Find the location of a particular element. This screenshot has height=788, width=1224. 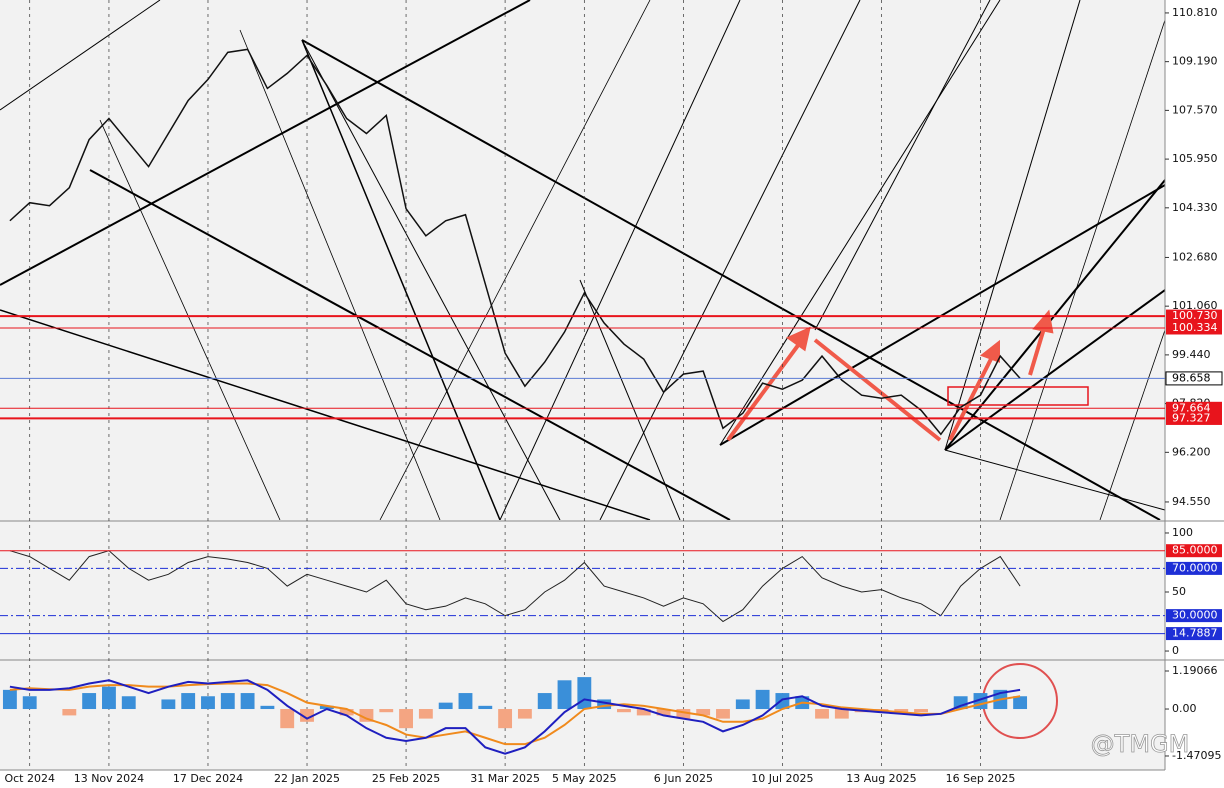

x-tick-label: 13 Aug 2025 is located at coordinates (881, 778).